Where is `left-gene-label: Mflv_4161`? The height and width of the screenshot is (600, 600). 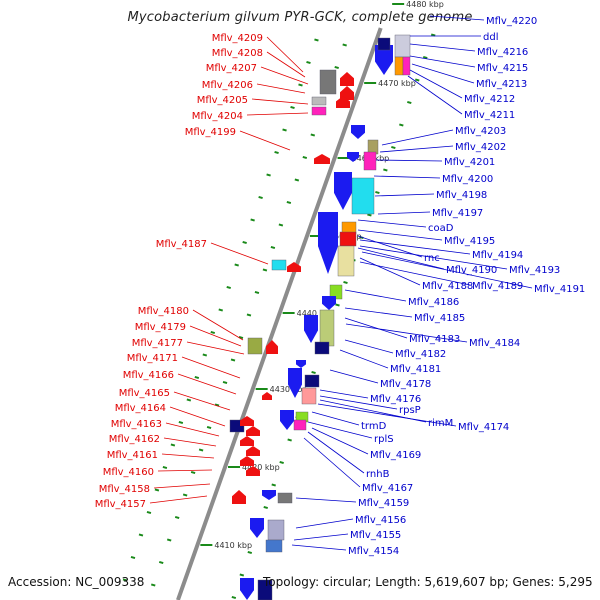 left-gene-label: Mflv_4161 is located at coordinates (132, 455).